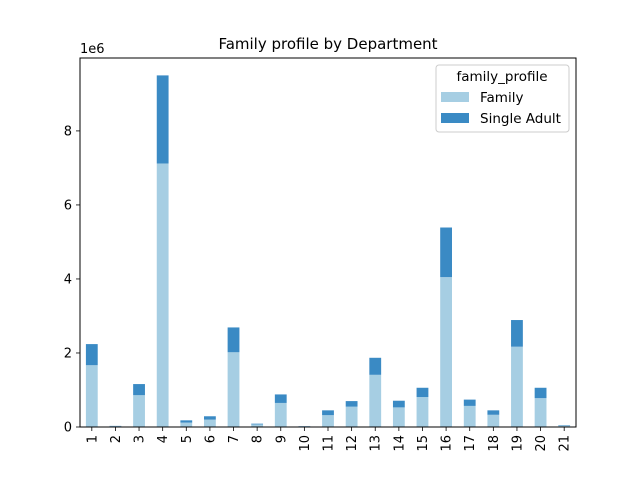 This screenshot has height=480, width=640. What do you see at coordinates (455, 97) in the screenshot?
I see `legend-swatch-family` at bounding box center [455, 97].